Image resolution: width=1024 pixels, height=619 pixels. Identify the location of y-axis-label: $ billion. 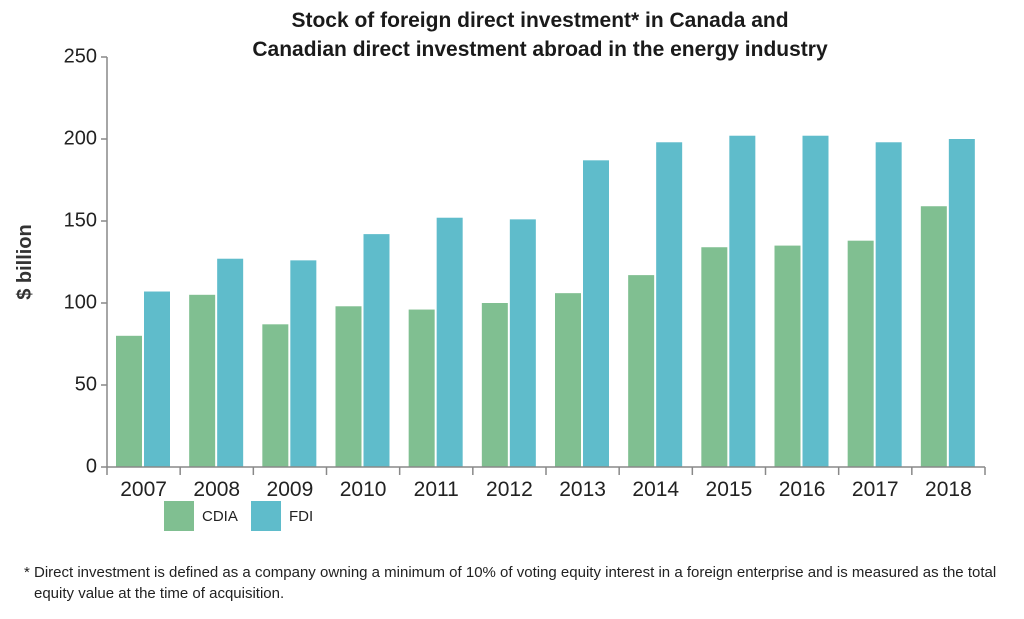
(25, 262).